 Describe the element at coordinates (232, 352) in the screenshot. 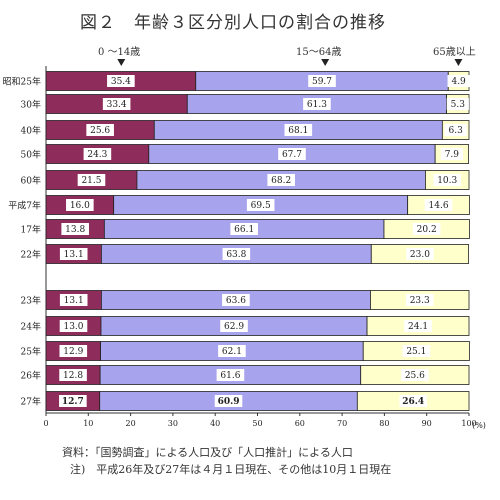

I see `value-label: 62.1` at that location.